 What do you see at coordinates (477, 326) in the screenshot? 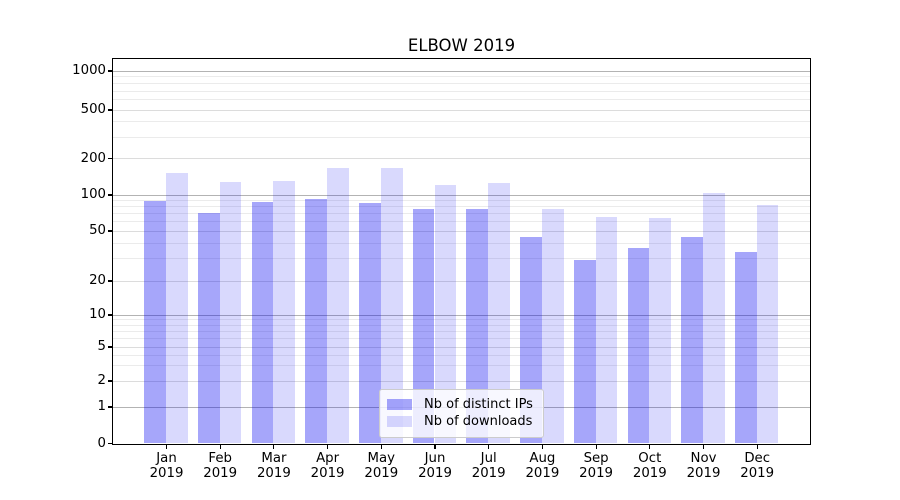
I see `bar-distinct-ips-jul` at bounding box center [477, 326].